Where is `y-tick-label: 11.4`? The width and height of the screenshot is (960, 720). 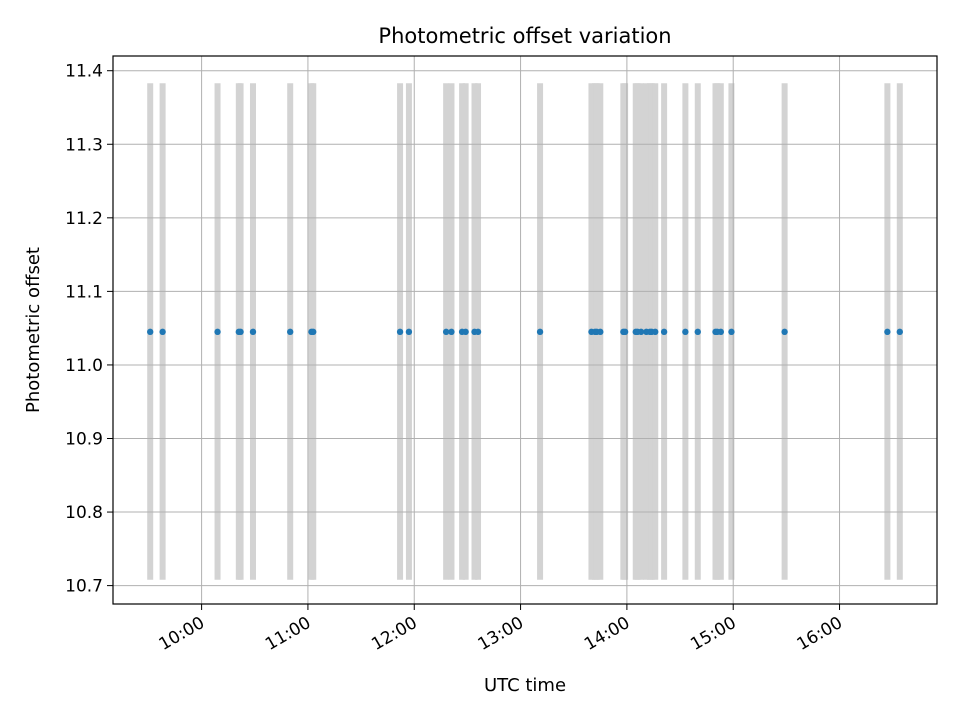 y-tick-label: 11.4 is located at coordinates (84, 72).